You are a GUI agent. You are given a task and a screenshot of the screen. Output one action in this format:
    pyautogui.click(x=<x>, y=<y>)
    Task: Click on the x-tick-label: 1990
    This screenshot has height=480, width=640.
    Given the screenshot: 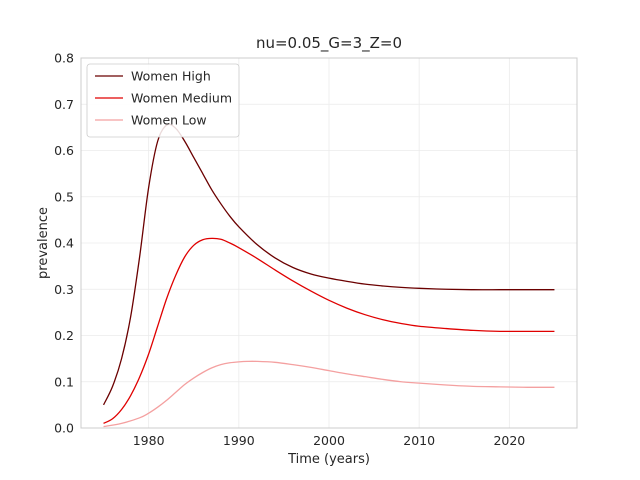 What is the action you would take?
    pyautogui.click(x=239, y=440)
    